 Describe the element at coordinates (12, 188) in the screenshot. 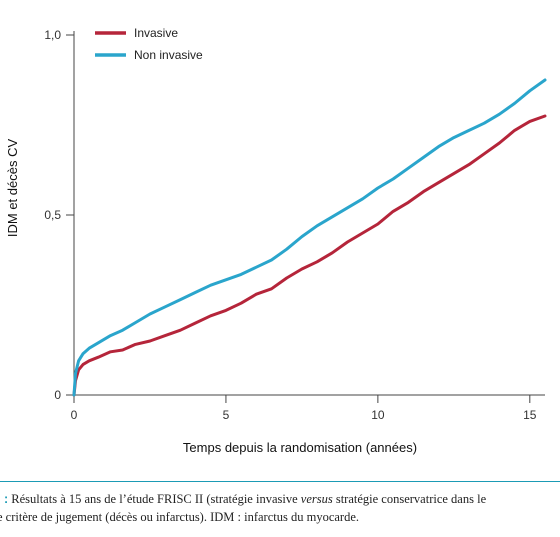

I see `y-axis-title: IDM et décès CV` at that location.